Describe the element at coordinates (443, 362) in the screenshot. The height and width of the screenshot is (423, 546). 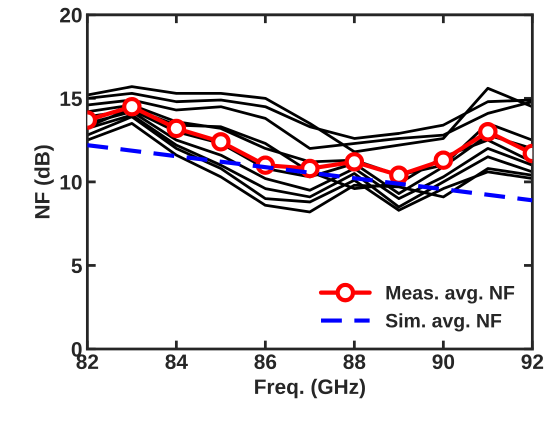
I see `x-tick-label: 90` at that location.